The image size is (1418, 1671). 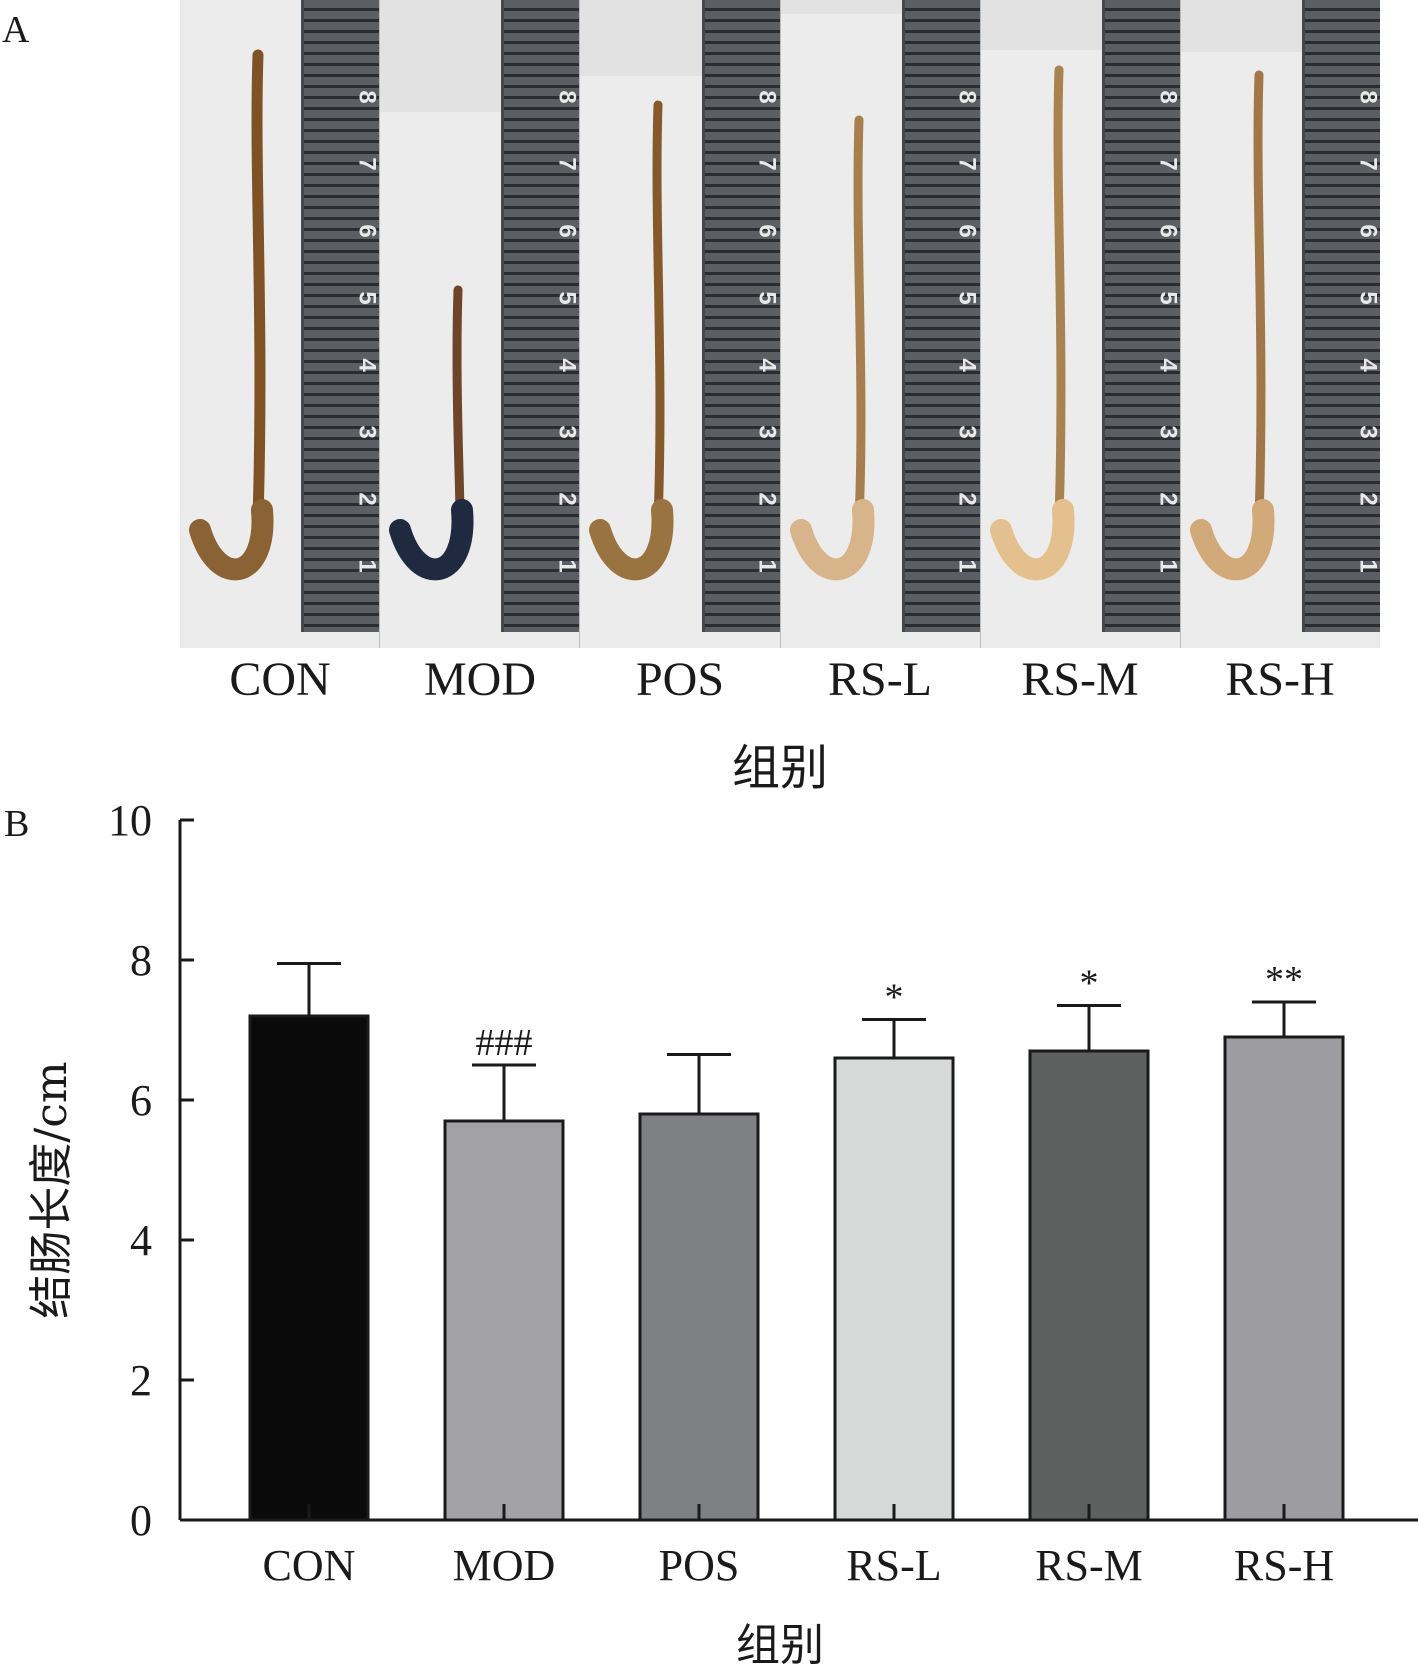 I want to click on photo-label-mod: MOD, so click(x=479, y=679).